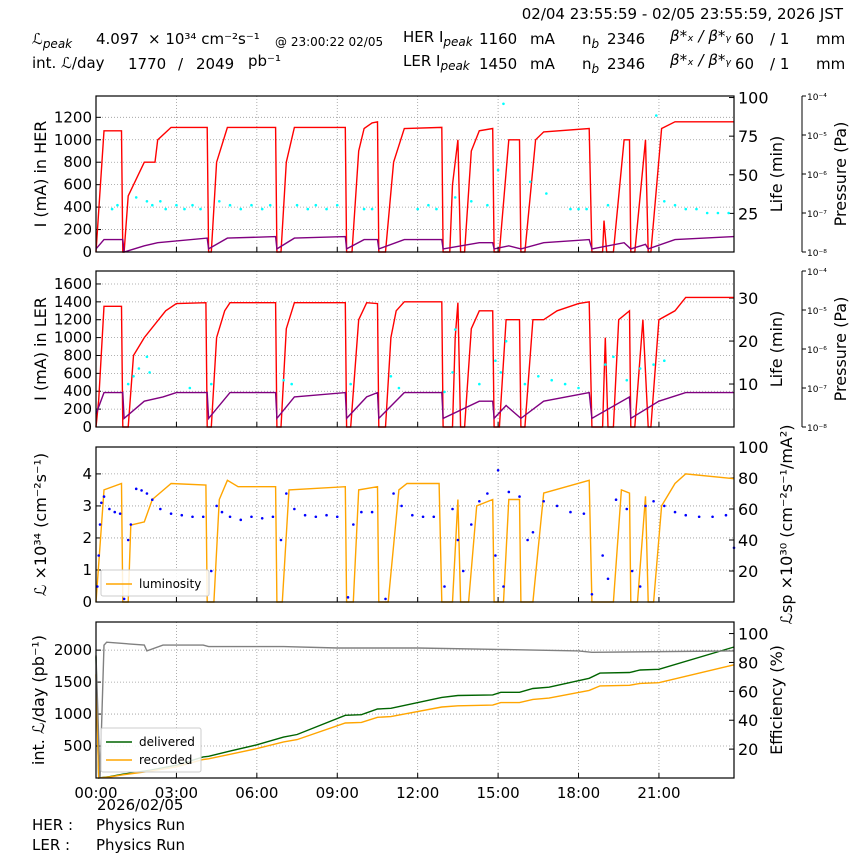 The width and height of the screenshot is (864, 864). Describe the element at coordinates (587, 39) in the screenshot. I see `her-nb-n: n` at that location.